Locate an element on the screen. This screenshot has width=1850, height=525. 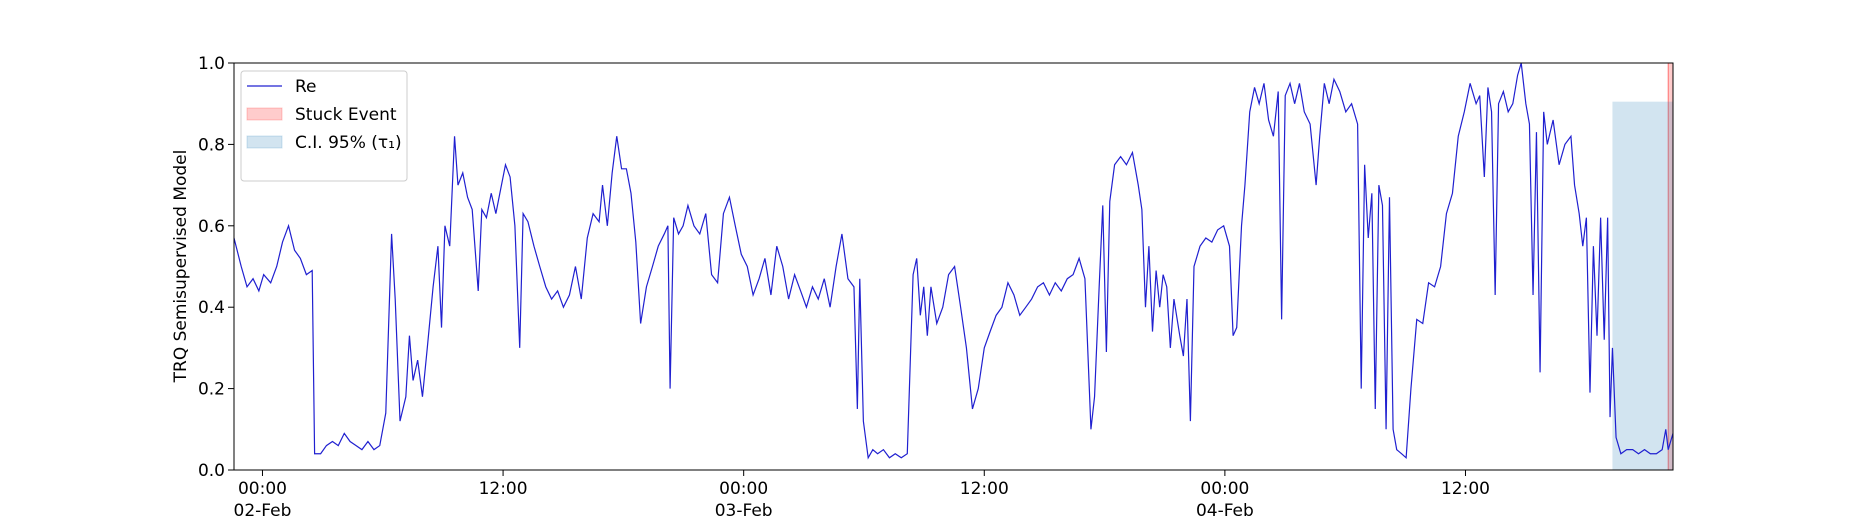
x-tick-label: 00:00 03-Feb is located at coordinates (744, 500).